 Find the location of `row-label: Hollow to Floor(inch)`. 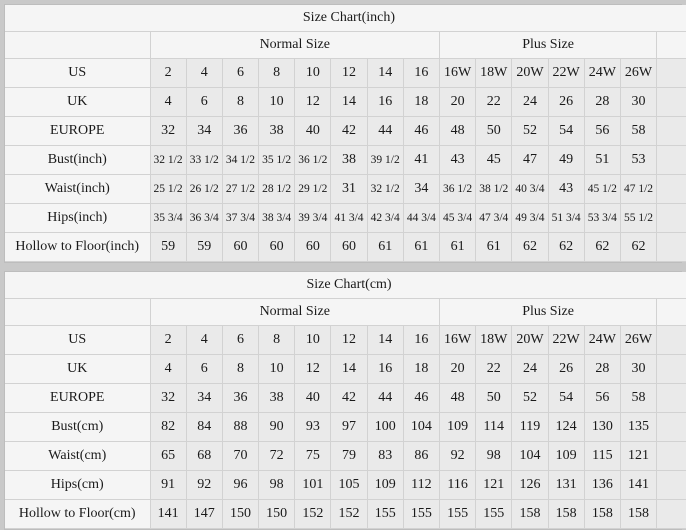

row-label: Hollow to Floor(inch) is located at coordinates (78, 247).